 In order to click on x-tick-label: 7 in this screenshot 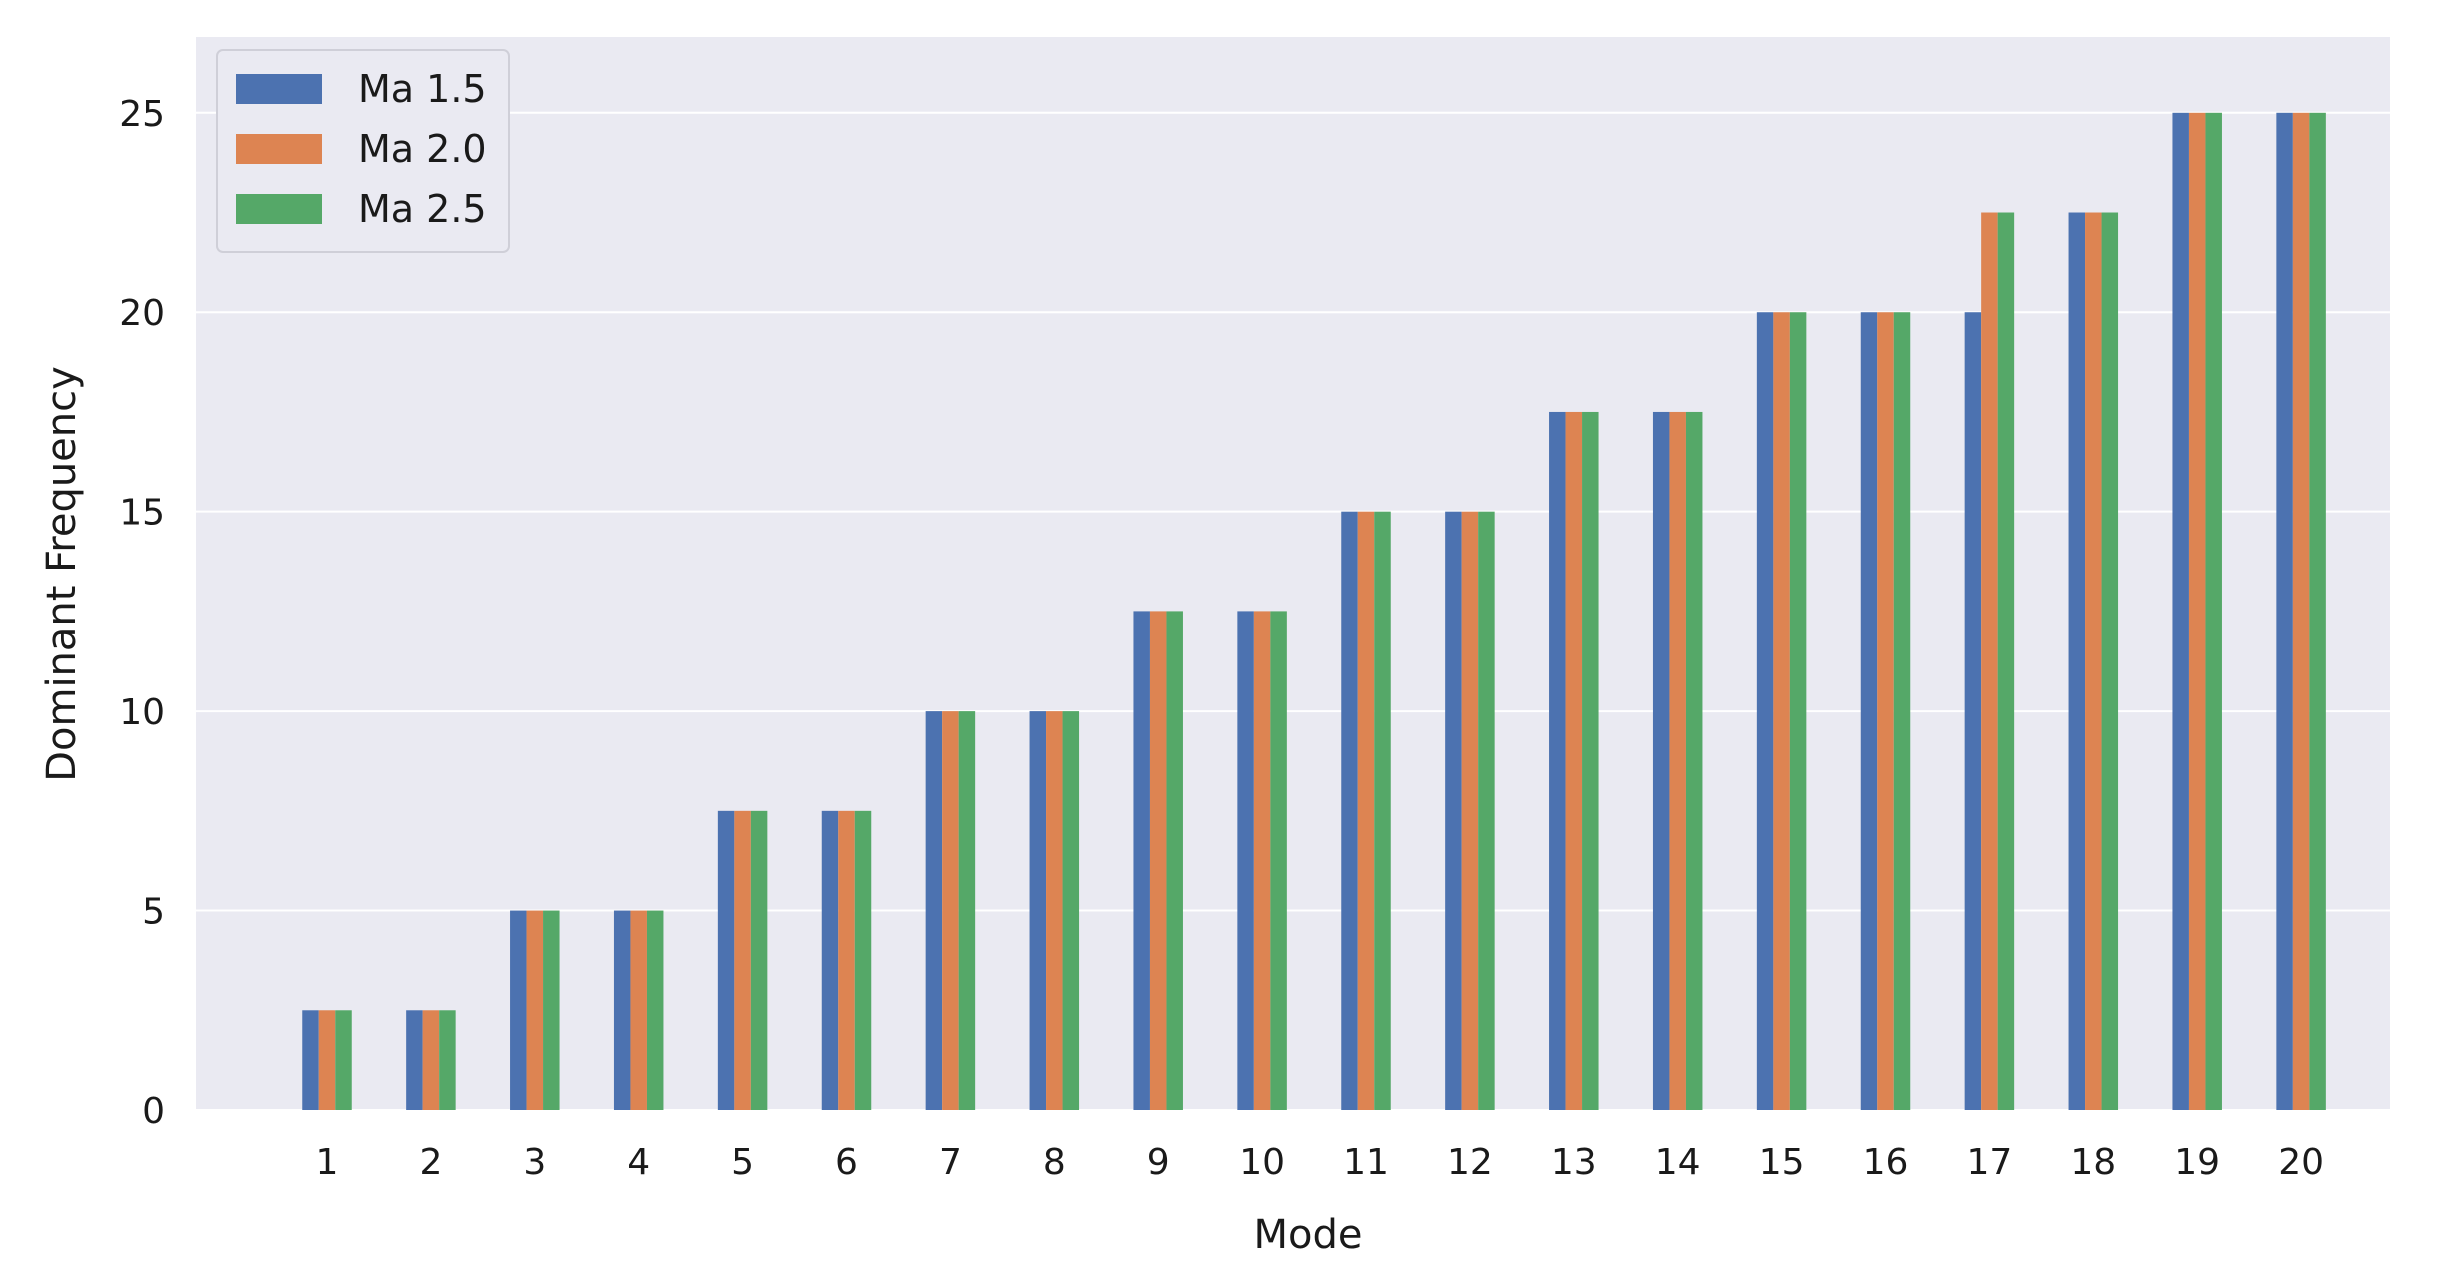, I will do `click(950, 1162)`.